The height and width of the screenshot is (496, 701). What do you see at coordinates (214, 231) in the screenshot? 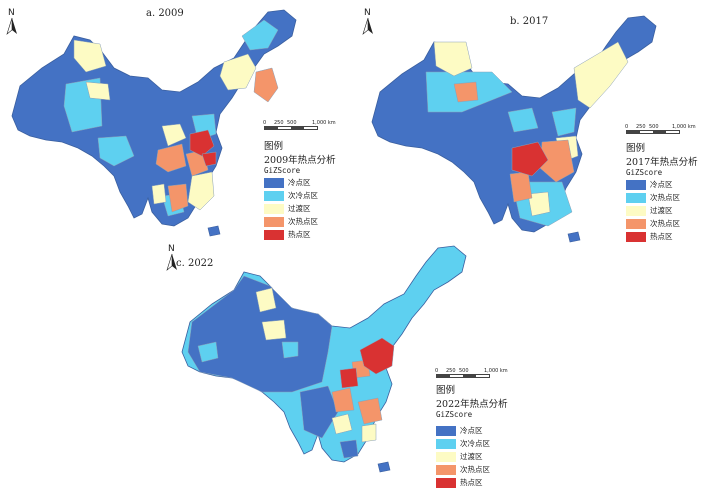
I see `island` at bounding box center [214, 231].